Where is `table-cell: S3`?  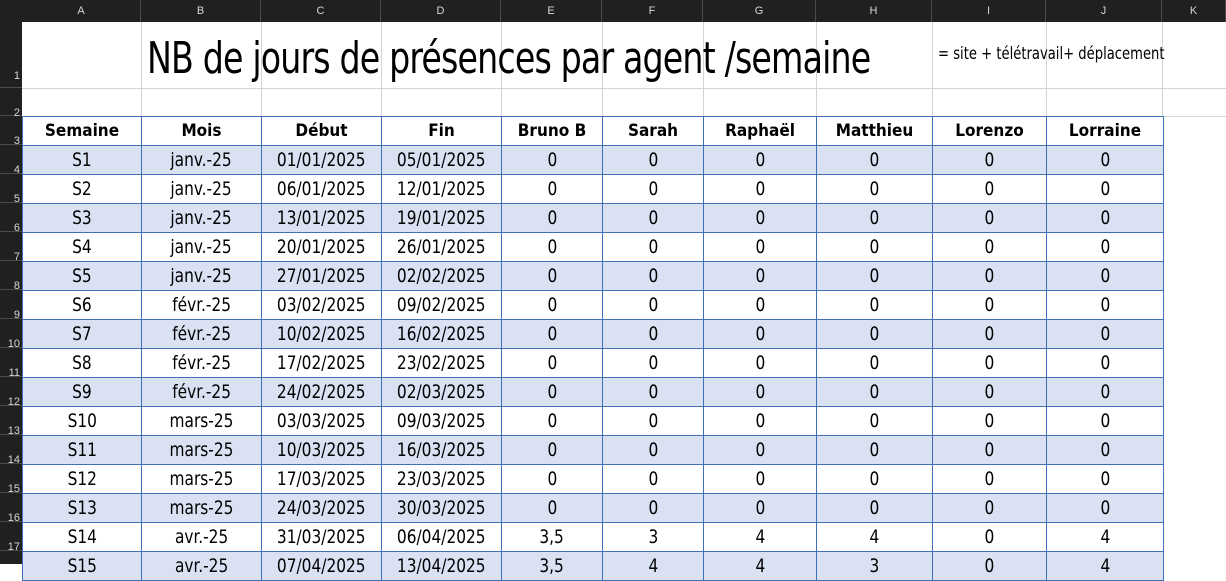
table-cell: S3 is located at coordinates (82, 218).